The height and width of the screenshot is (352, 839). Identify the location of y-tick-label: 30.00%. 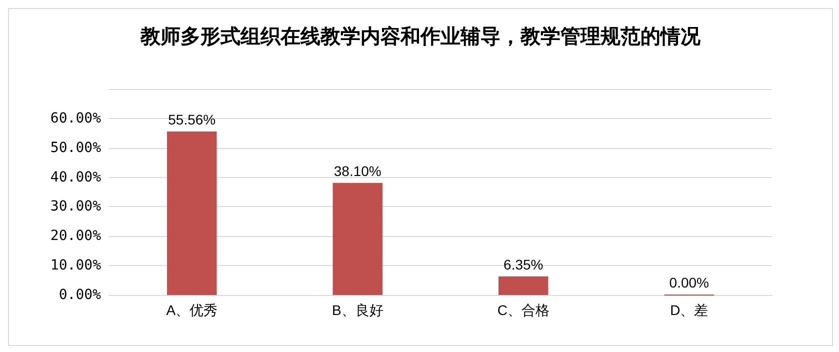
(76, 206).